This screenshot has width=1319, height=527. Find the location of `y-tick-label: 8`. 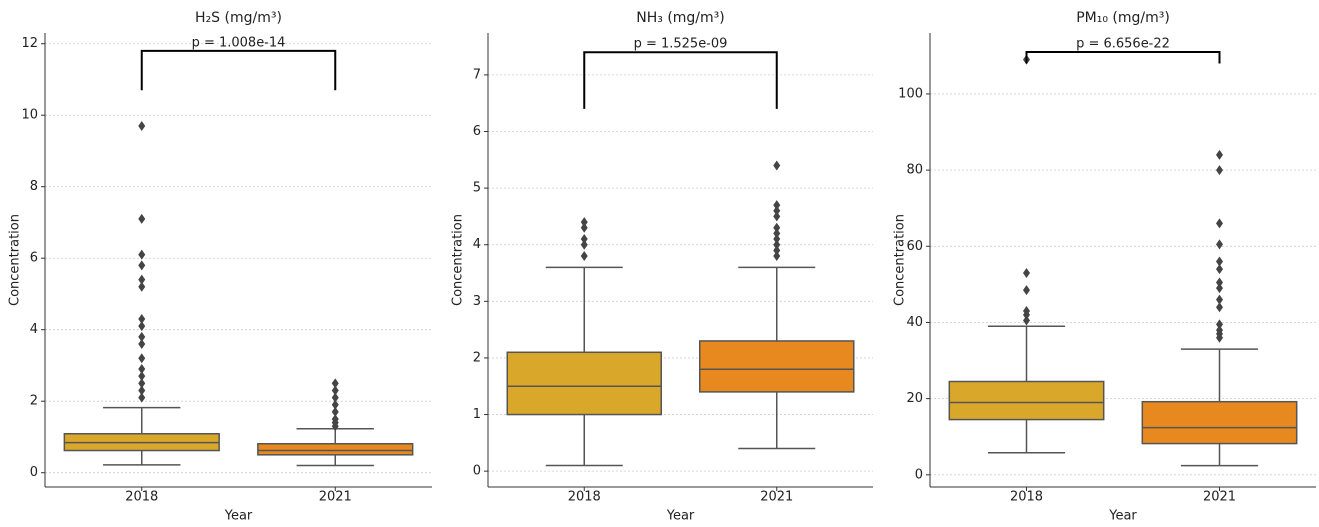

y-tick-label: 8 is located at coordinates (34, 186).